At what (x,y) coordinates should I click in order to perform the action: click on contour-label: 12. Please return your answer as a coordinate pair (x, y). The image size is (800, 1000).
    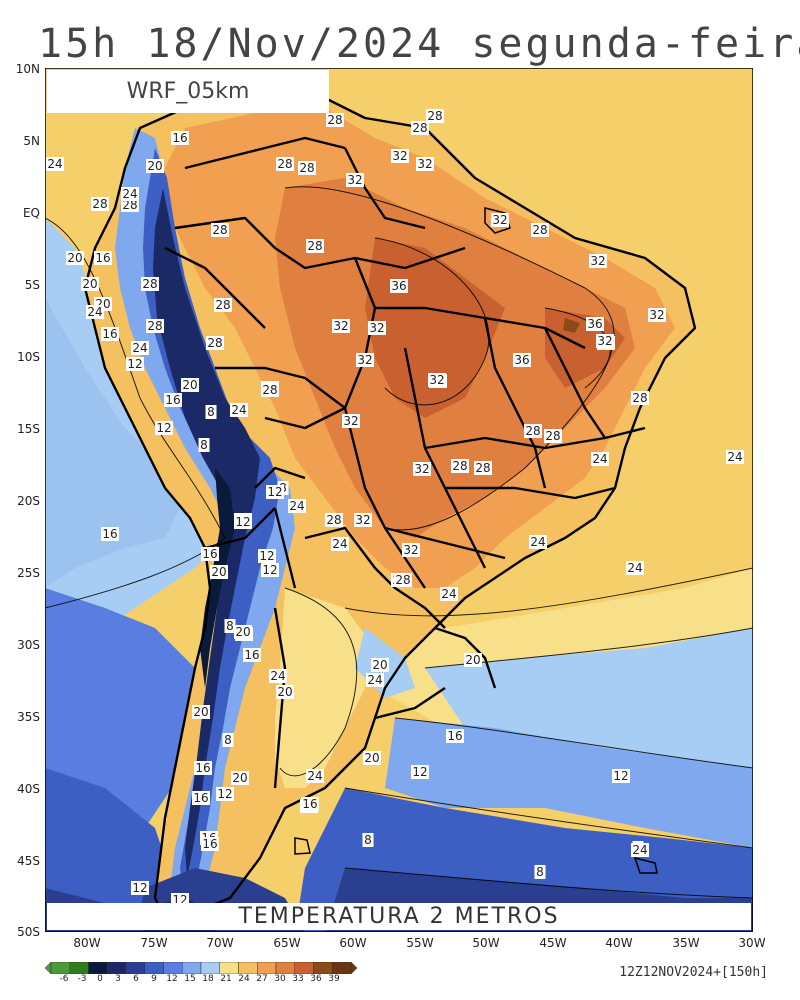
    Looking at the image, I should click on (225, 794).